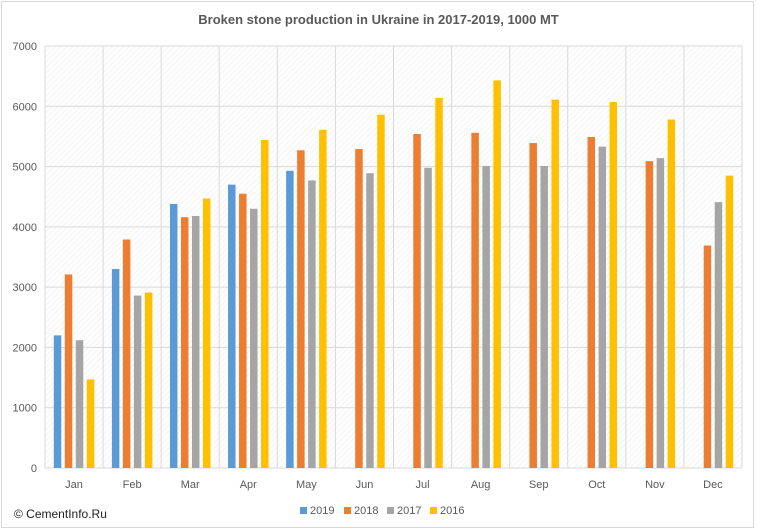 This screenshot has height=531, width=757. I want to click on bar-2016-apr, so click(265, 304).